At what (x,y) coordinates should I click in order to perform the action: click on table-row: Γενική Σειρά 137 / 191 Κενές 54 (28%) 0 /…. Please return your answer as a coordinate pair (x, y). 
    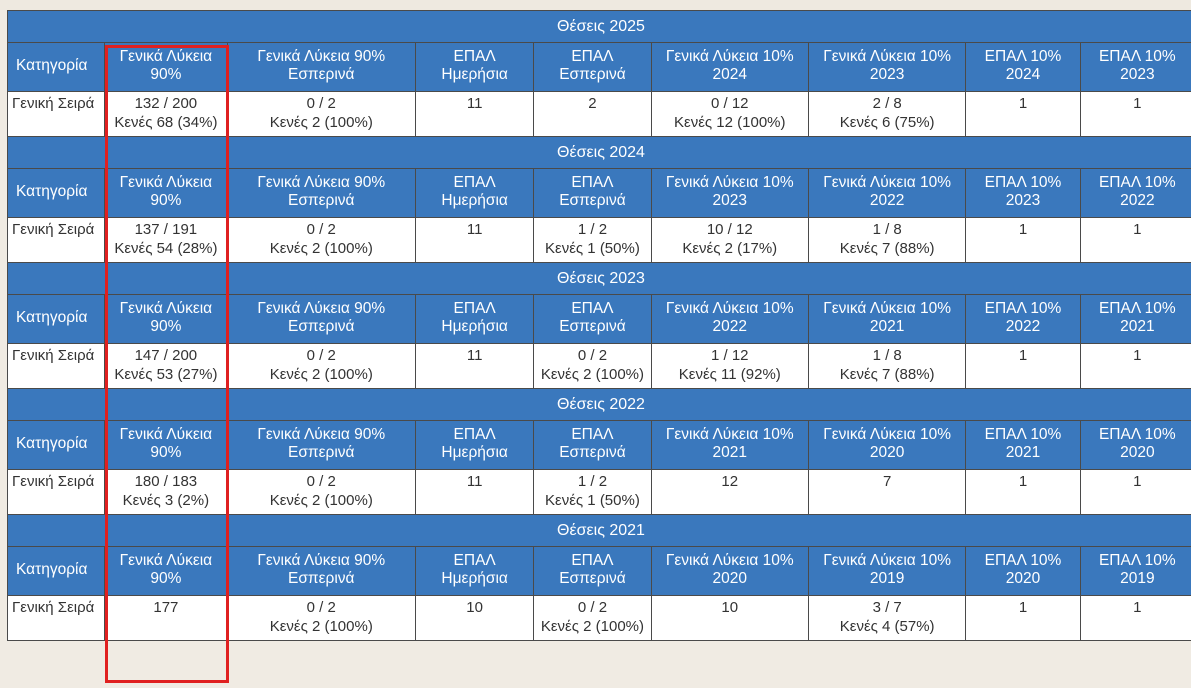
    Looking at the image, I should click on (598, 240).